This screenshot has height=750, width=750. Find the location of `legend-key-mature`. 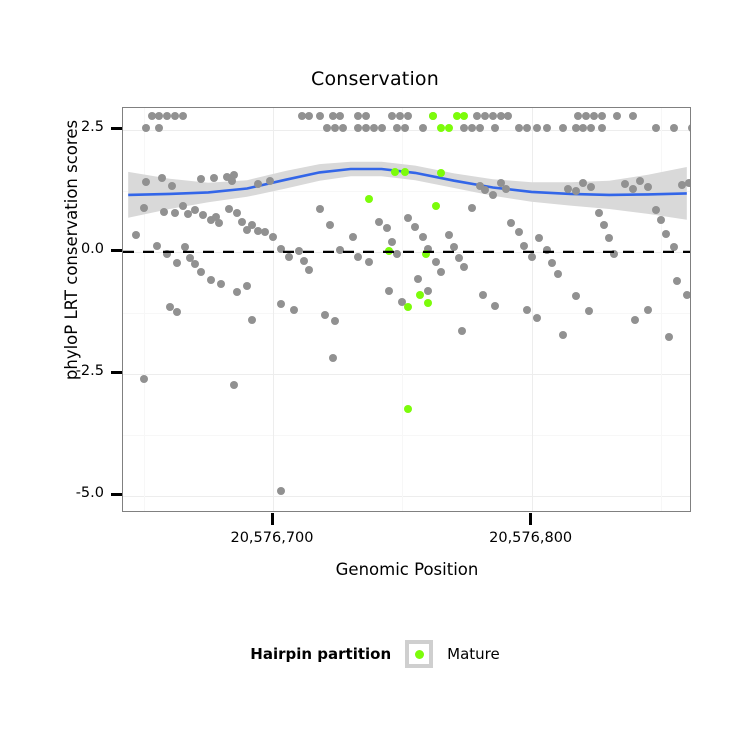

legend-key-mature is located at coordinates (419, 654).